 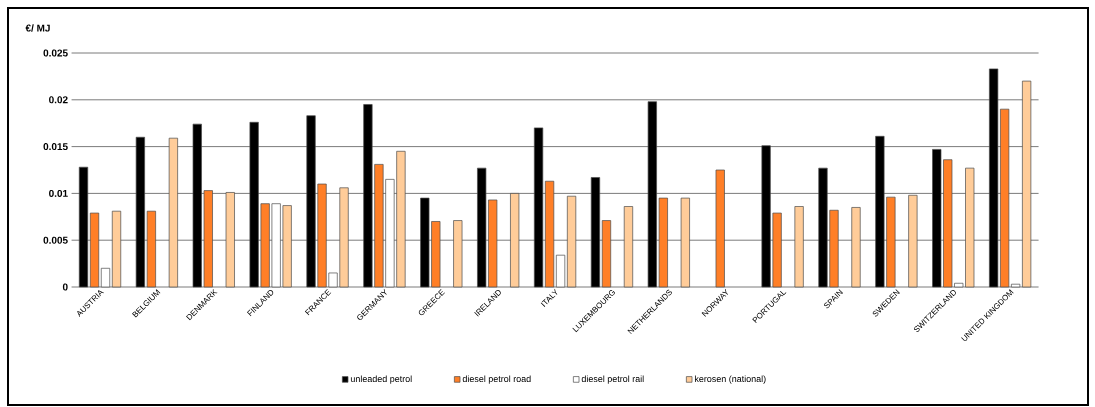 What do you see at coordinates (65, 287) in the screenshot?
I see `y-tick-label: 0` at bounding box center [65, 287].